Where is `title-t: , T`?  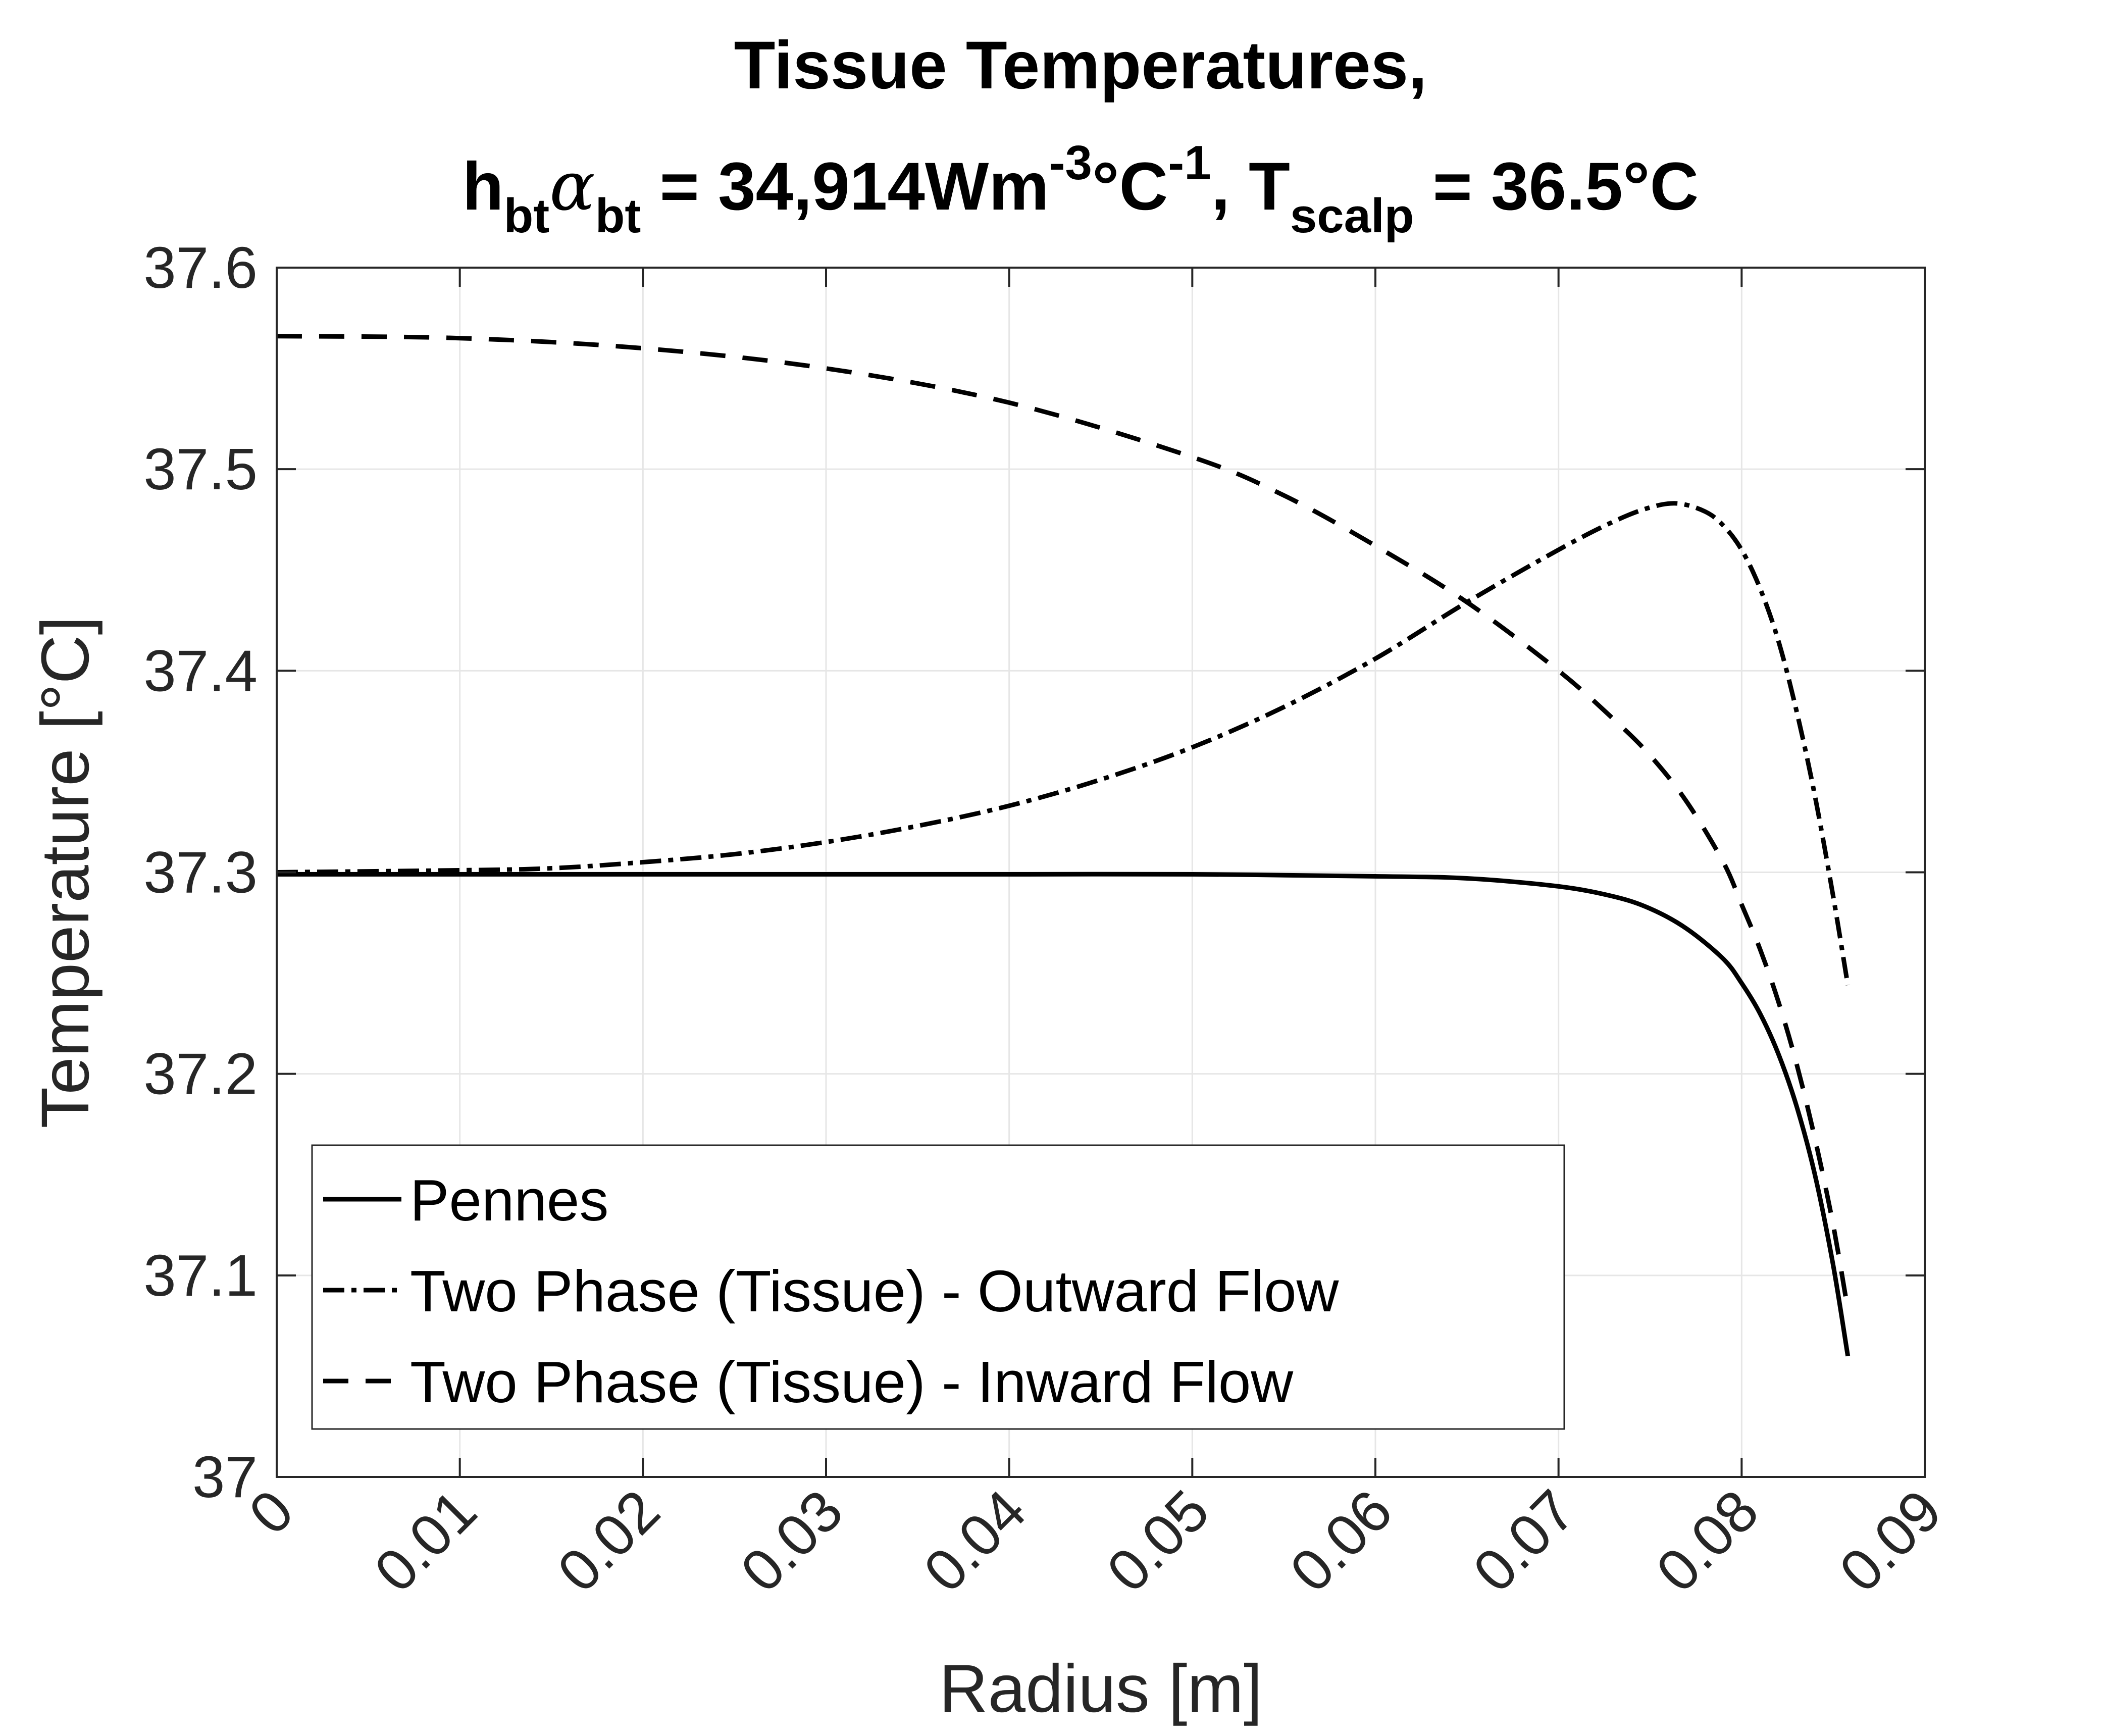 title-t: , T is located at coordinates (1250, 186).